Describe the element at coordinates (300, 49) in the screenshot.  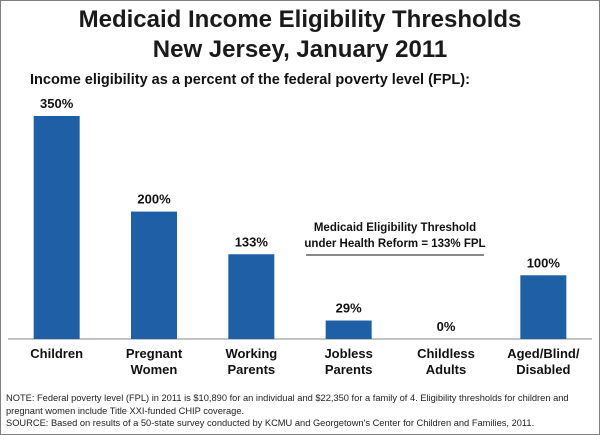
I see `chart-subtitle: New Jersey, January 2011` at that location.